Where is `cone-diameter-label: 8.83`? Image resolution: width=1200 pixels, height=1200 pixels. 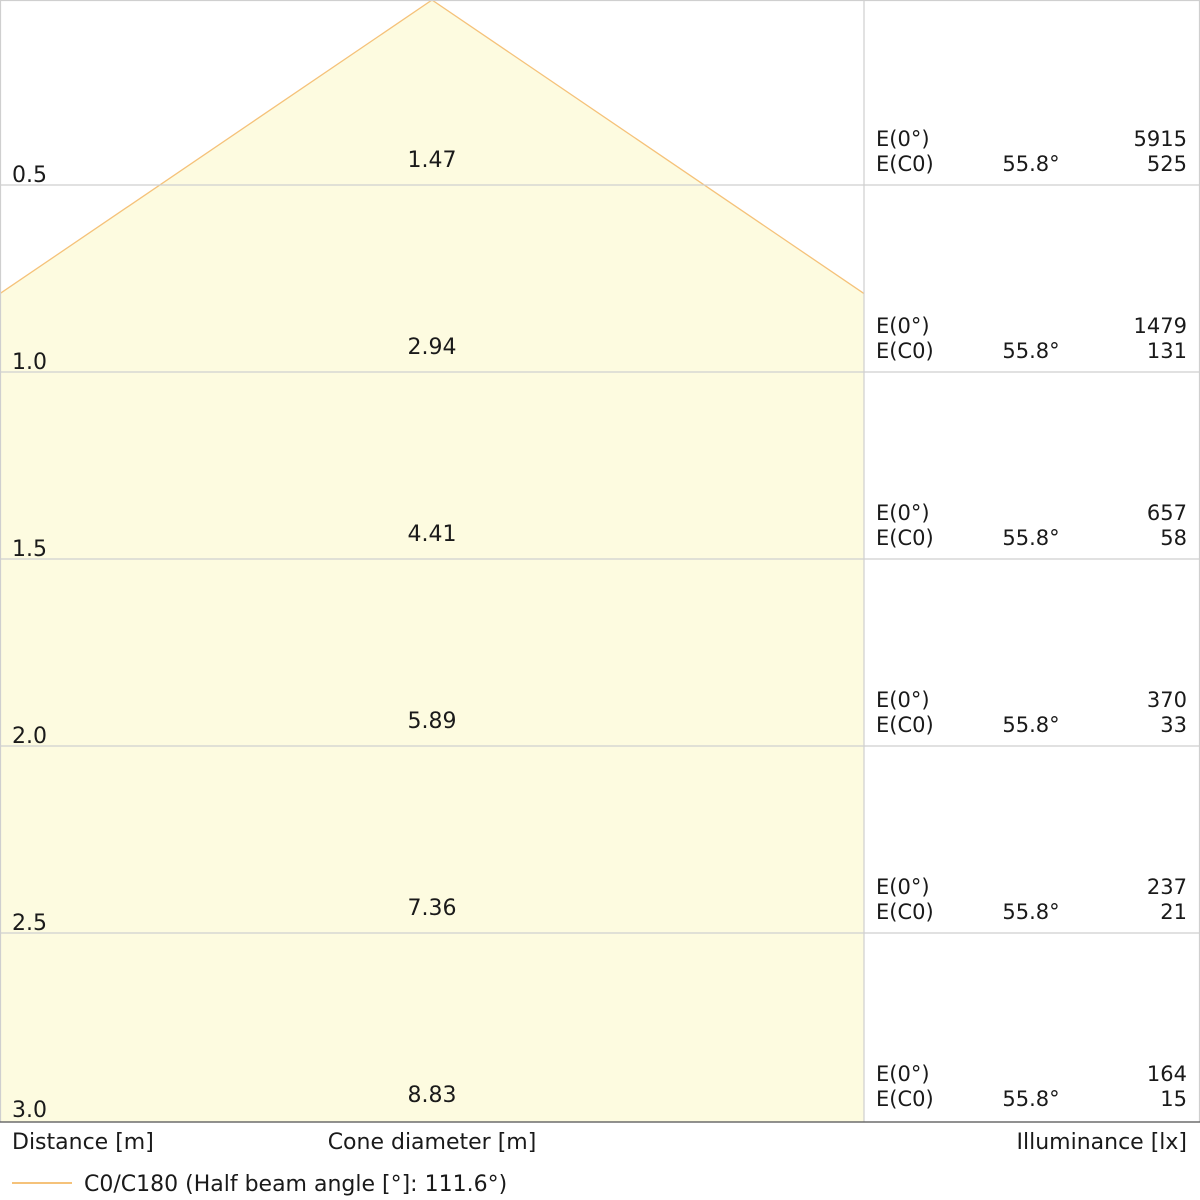
cone-diameter-label: 8.83 is located at coordinates (432, 1095).